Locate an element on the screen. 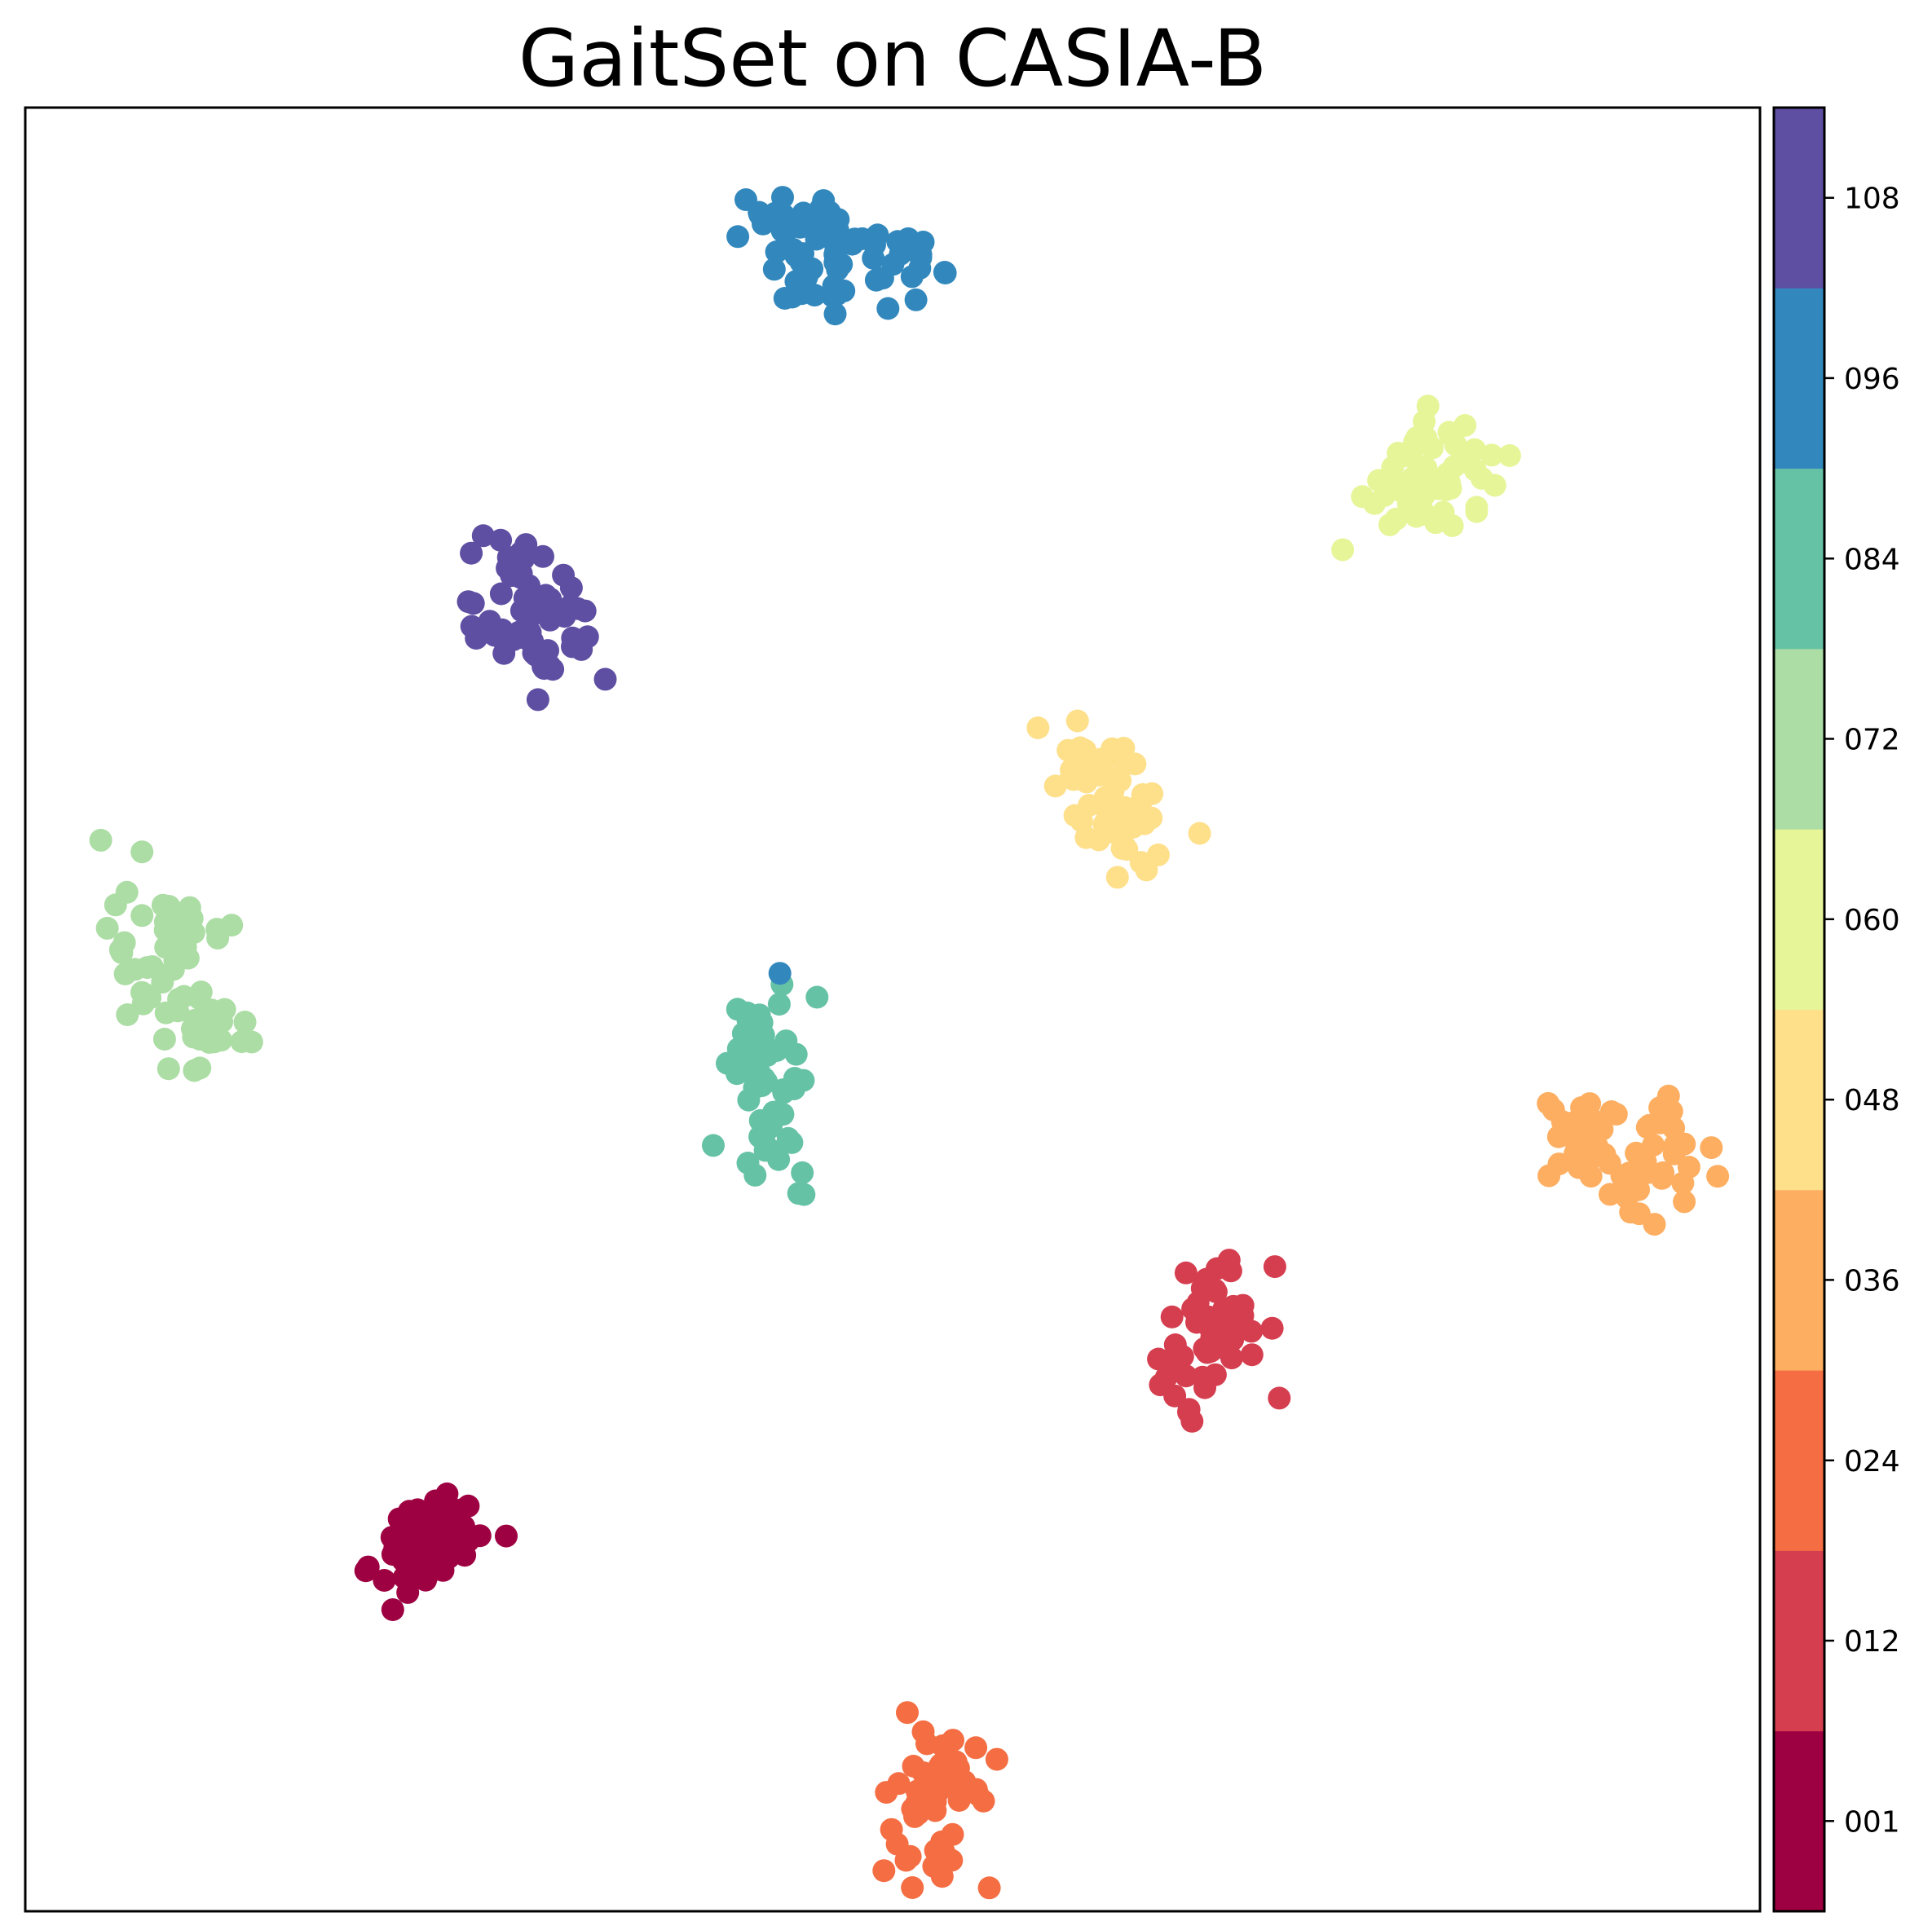 The width and height of the screenshot is (1932, 1930). colorbar-border is located at coordinates (1799, 1009).